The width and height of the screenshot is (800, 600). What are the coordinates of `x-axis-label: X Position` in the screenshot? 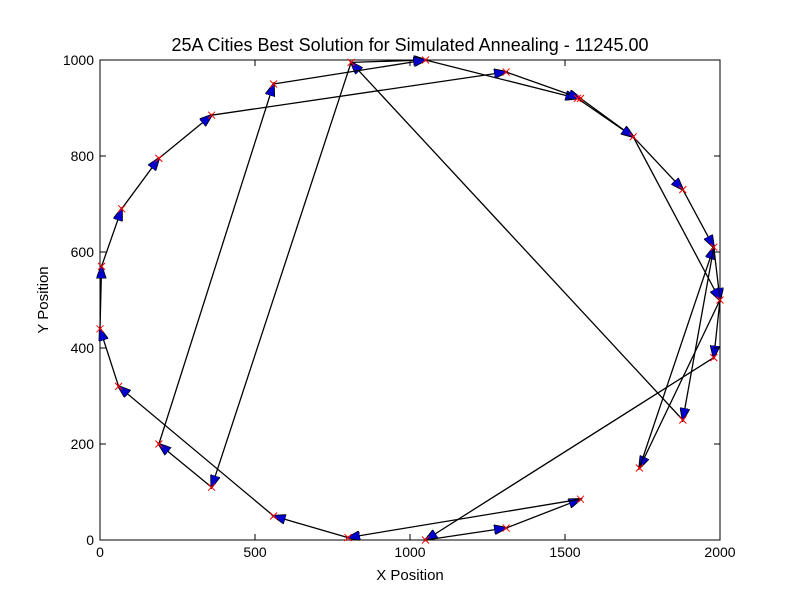 It's located at (410, 575).